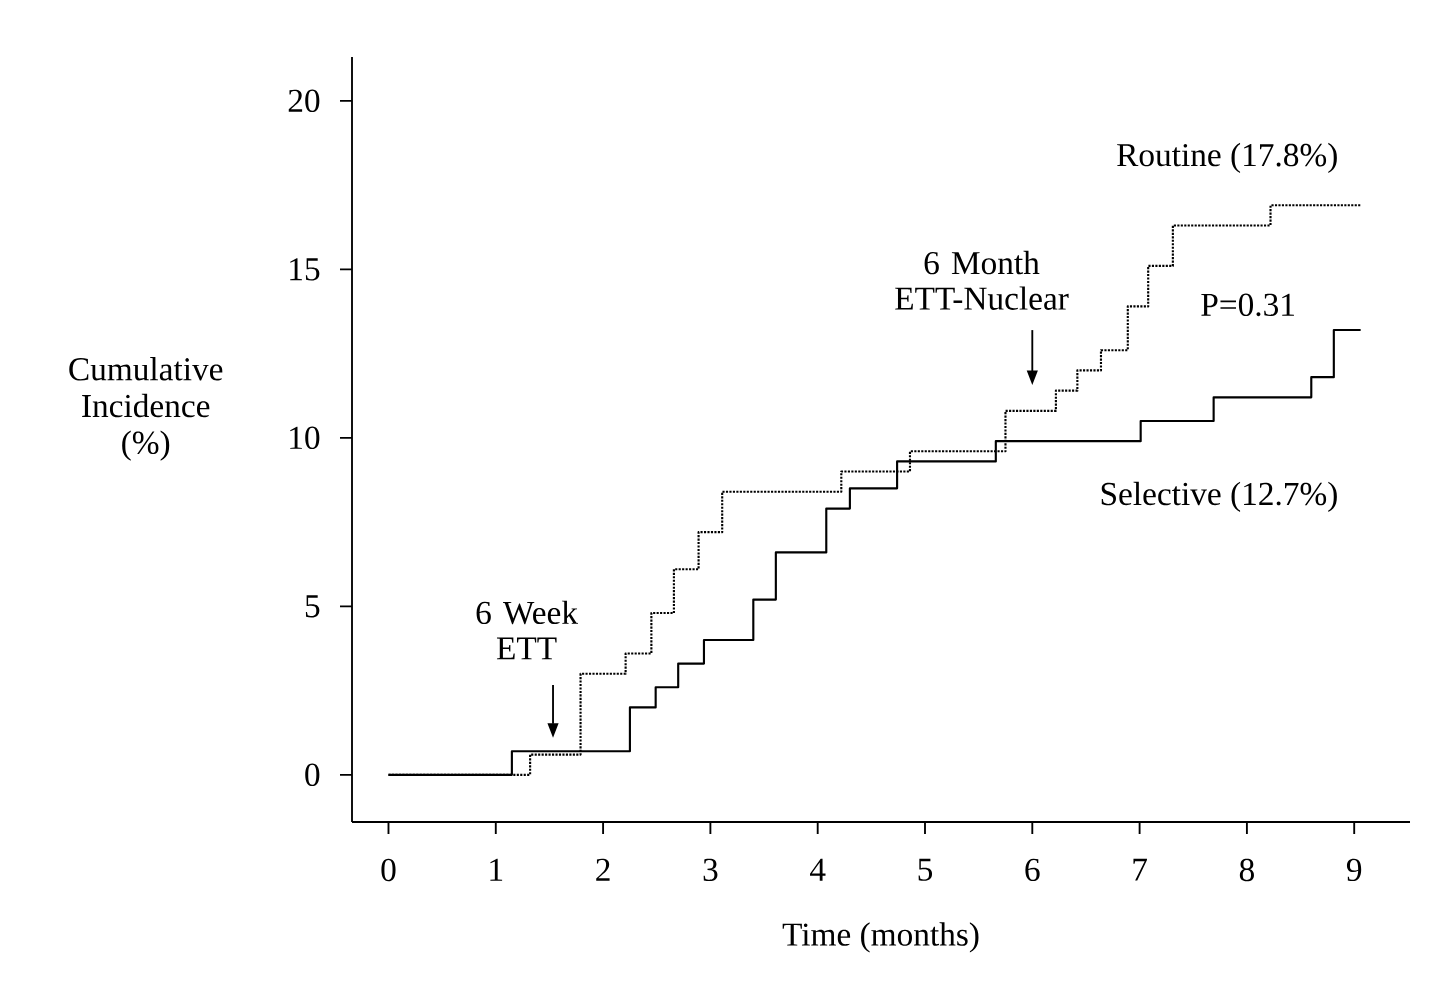  Describe the element at coordinates (1219, 496) in the screenshot. I see `series-label: Selective (12.7%)` at that location.